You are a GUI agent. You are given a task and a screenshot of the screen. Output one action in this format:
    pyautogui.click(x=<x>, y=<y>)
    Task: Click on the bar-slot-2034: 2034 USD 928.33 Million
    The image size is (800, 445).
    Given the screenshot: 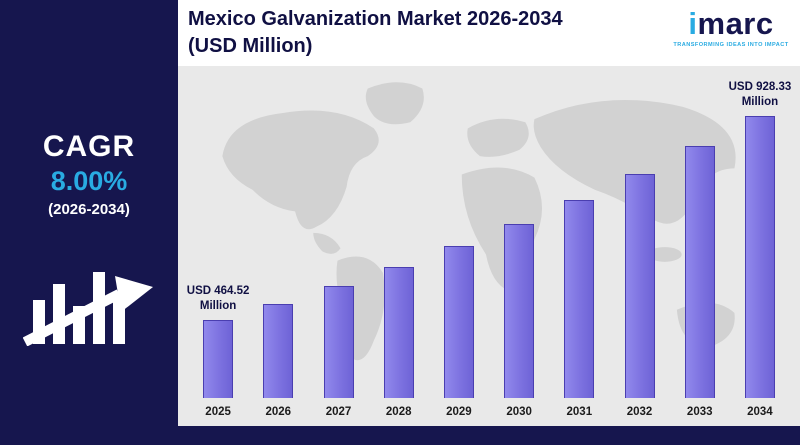 What is the action you would take?
    pyautogui.click(x=760, y=243)
    